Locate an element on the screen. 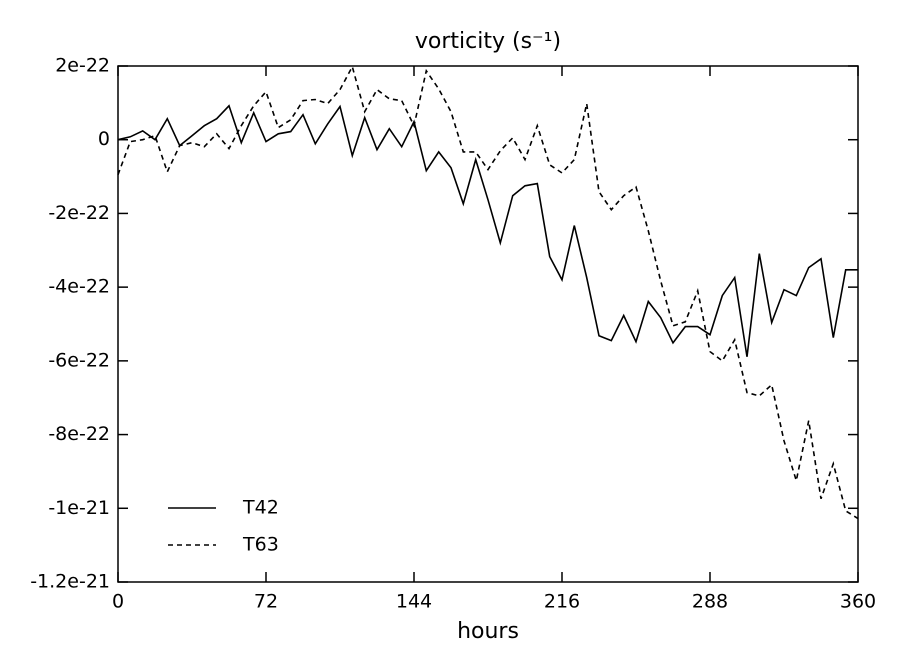 The image size is (904, 654). x-tick-label: 288 is located at coordinates (710, 602).